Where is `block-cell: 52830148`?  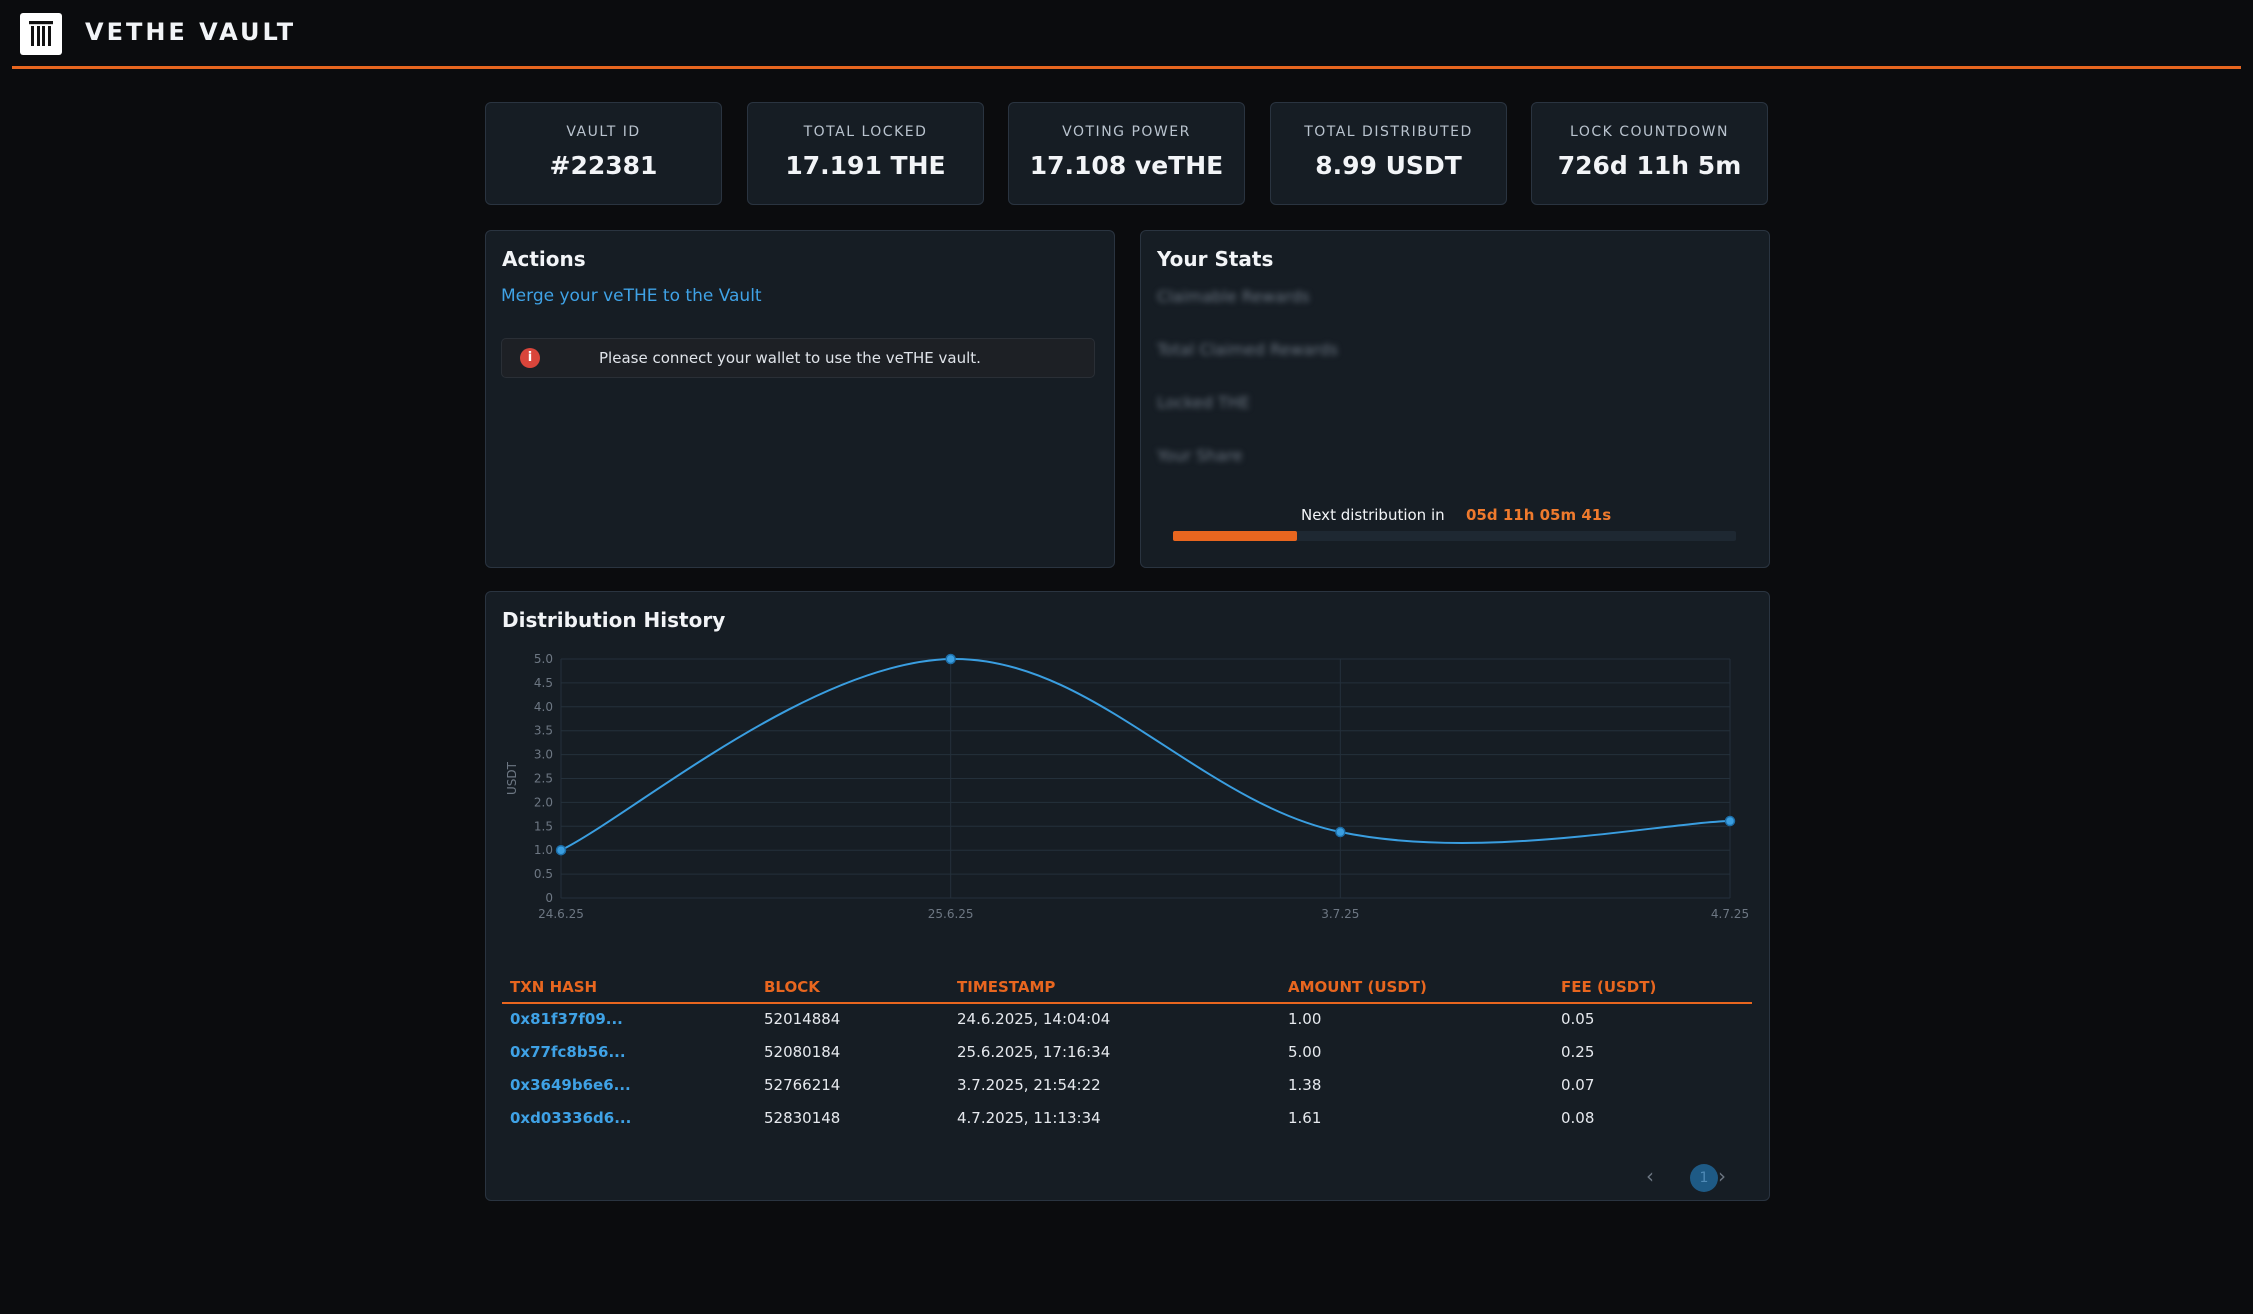 block-cell: 52830148 is located at coordinates (802, 1118).